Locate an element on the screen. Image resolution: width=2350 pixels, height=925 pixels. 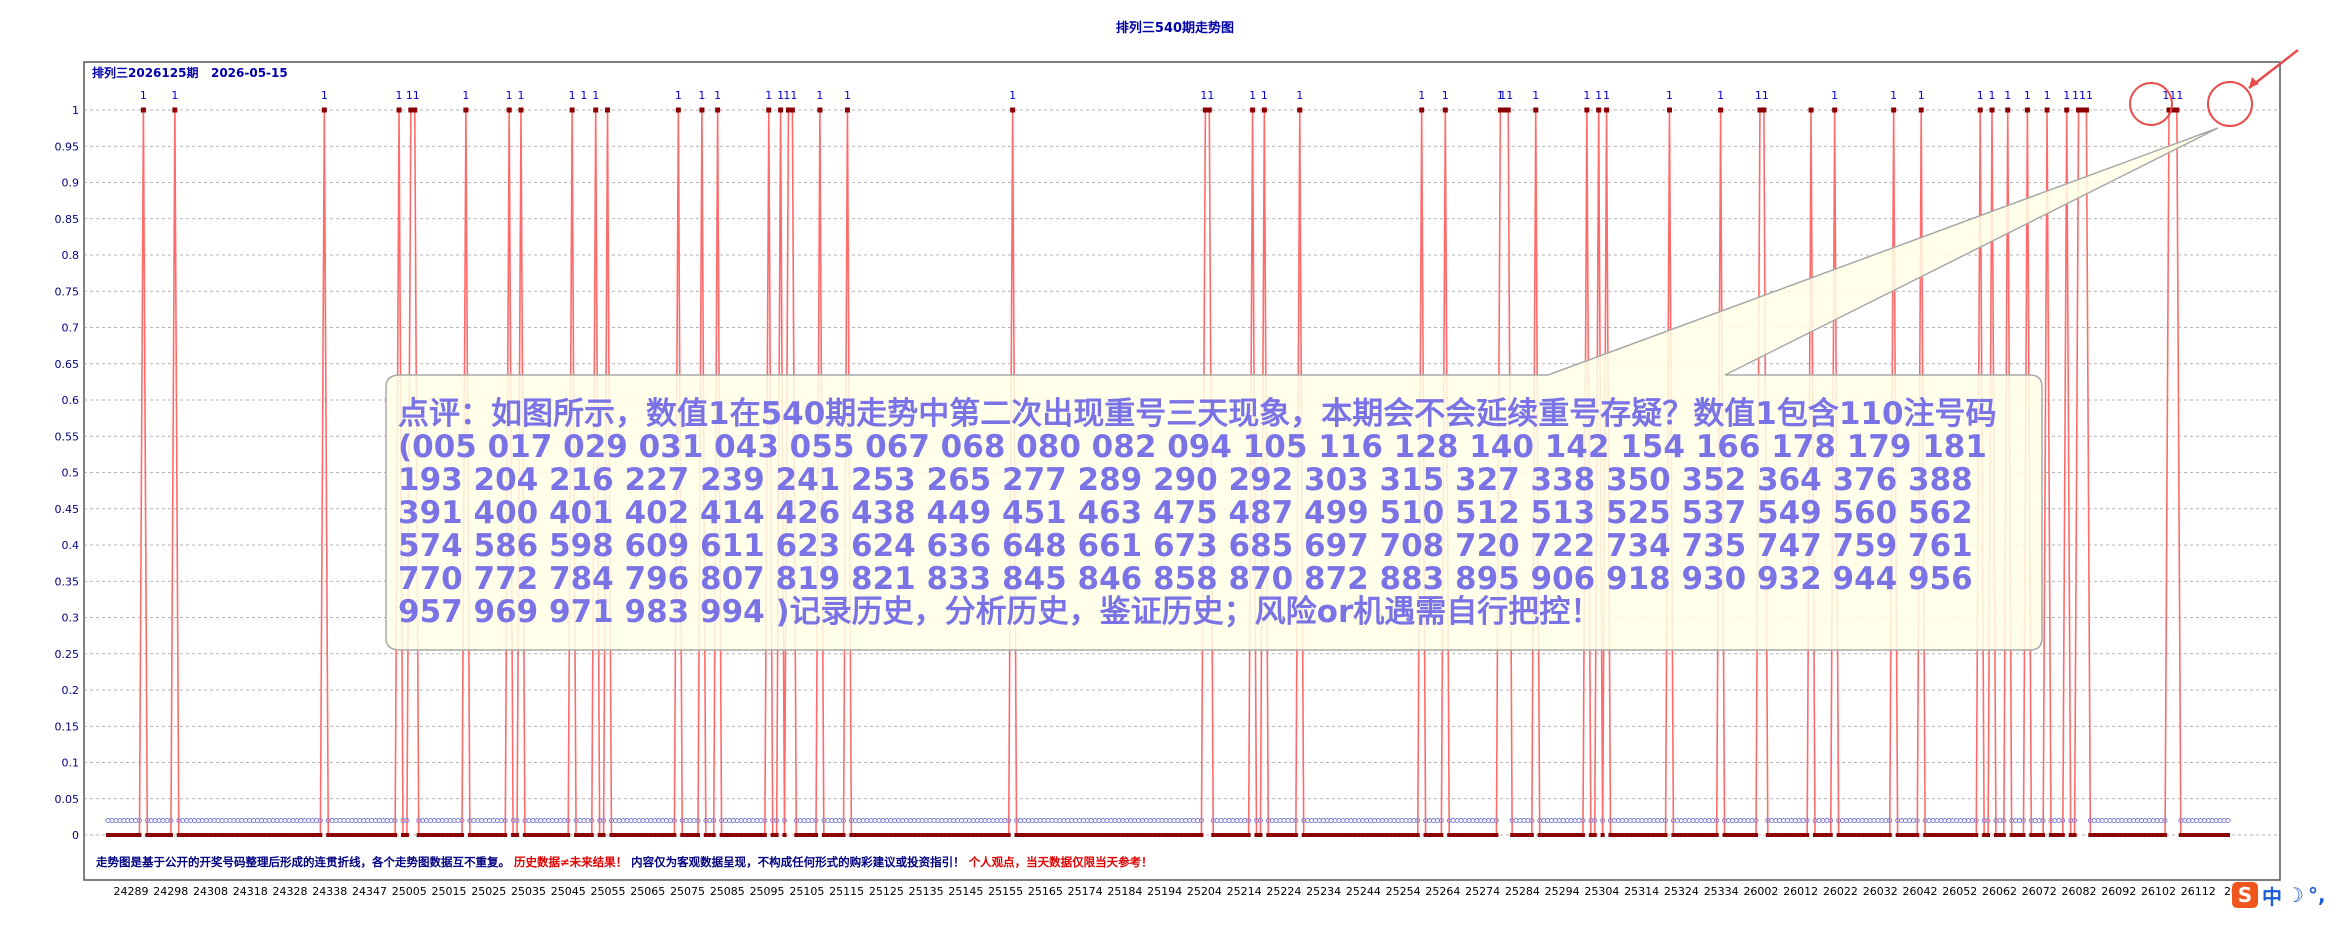
hit-label: 1 is located at coordinates (1252, 95).